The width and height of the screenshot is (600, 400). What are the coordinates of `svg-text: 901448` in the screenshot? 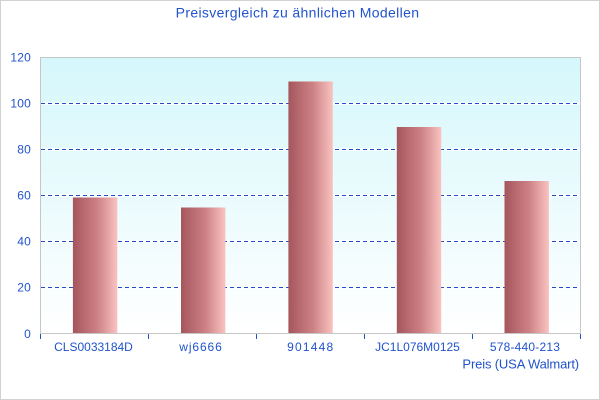 It's located at (310, 347).